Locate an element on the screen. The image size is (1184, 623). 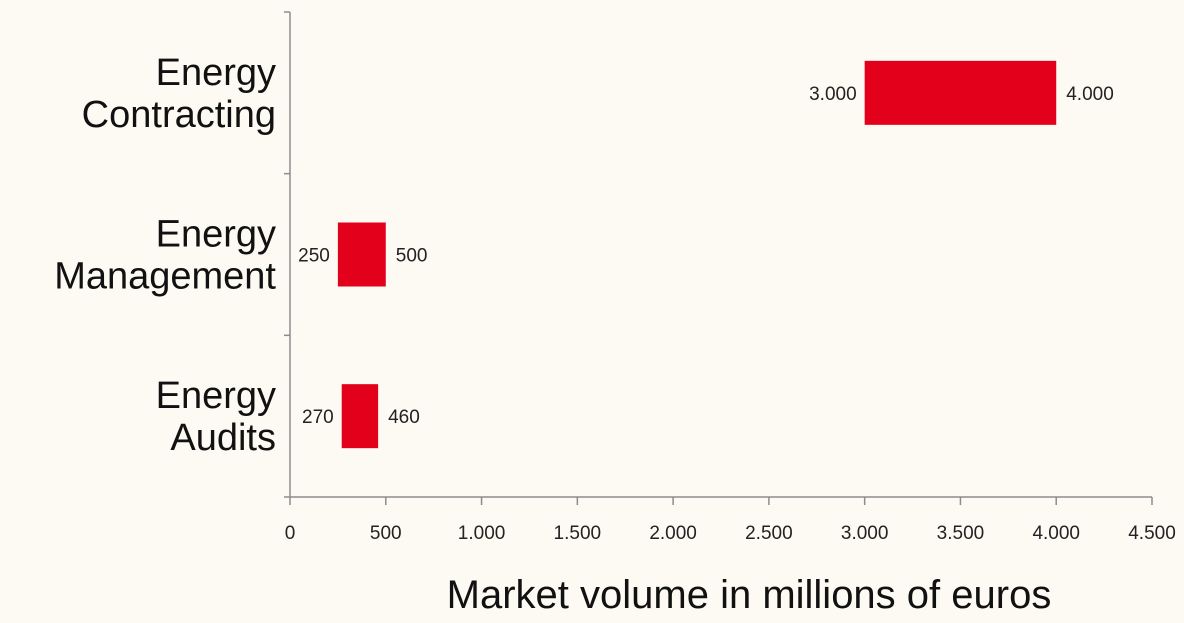
x-tick-label: 2.500 is located at coordinates (769, 533).